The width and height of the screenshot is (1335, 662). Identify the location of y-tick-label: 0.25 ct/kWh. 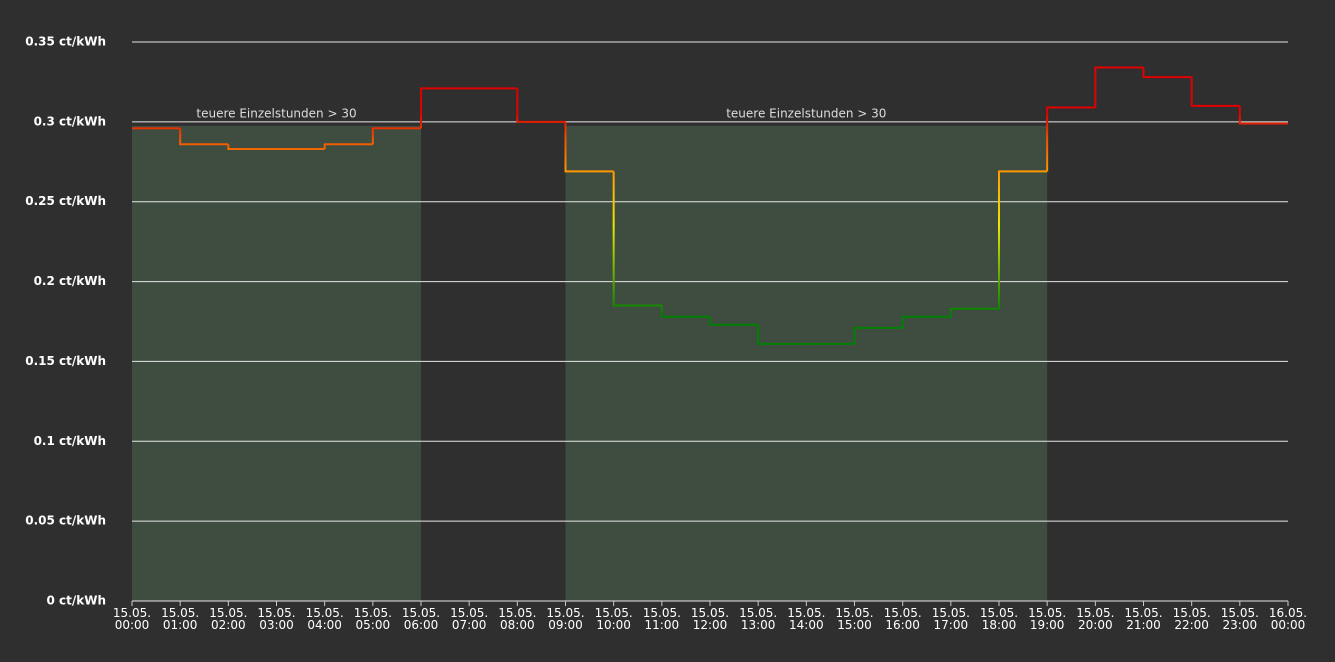
(65, 201).